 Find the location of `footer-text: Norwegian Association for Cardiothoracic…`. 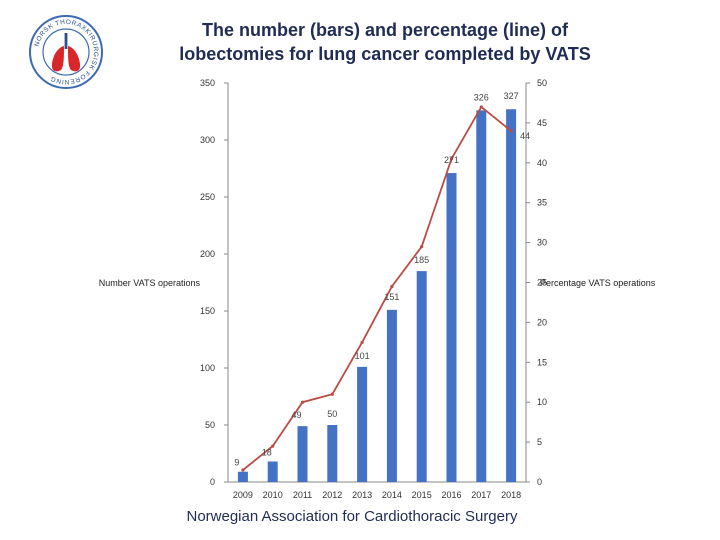

footer-text: Norwegian Association for Cardiothoracic… is located at coordinates (352, 516).